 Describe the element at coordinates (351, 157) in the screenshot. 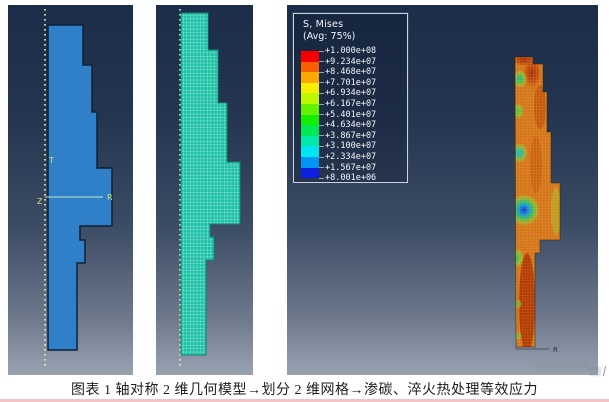

I see `legend-value: +2.334e+07` at that location.